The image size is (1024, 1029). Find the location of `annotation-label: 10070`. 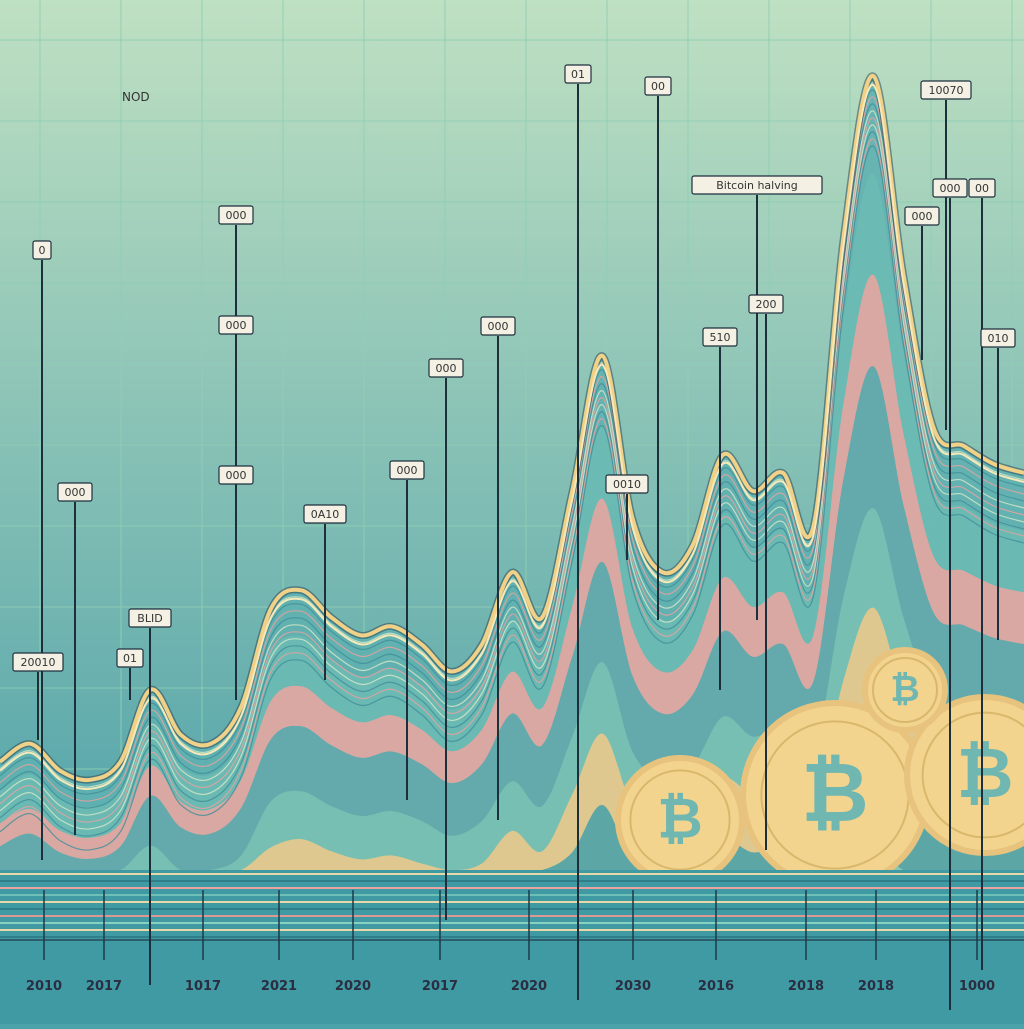

annotation-label: 10070 is located at coordinates (946, 90).